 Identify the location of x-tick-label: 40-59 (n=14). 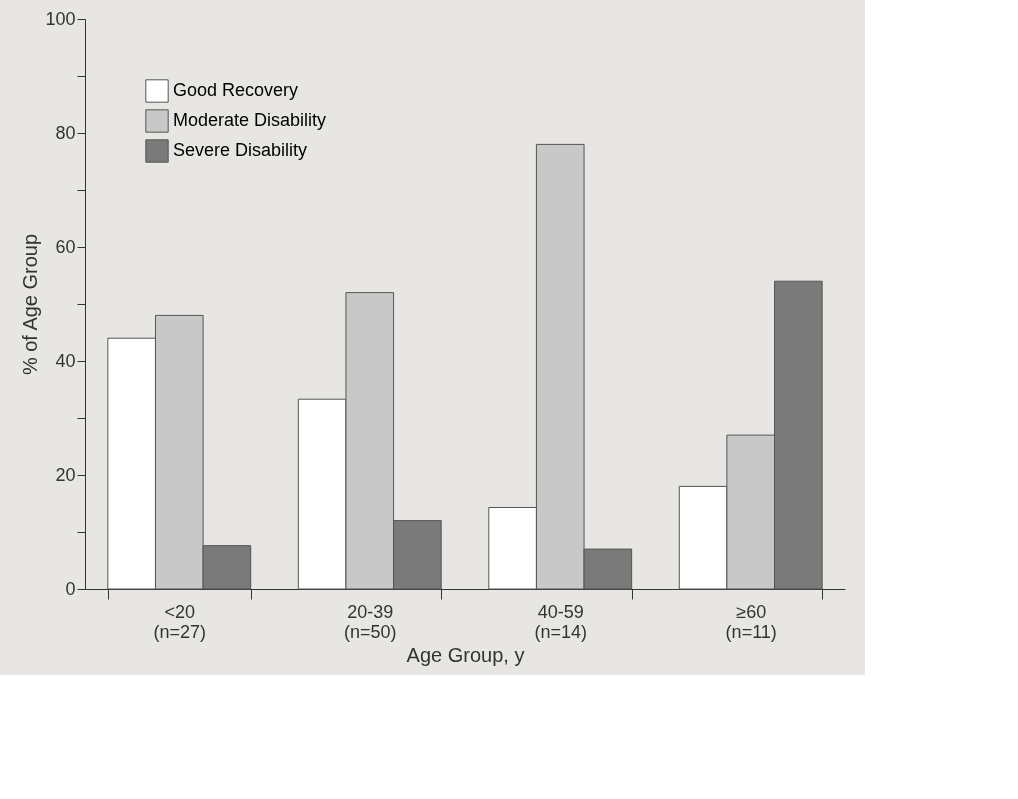
(561, 621).